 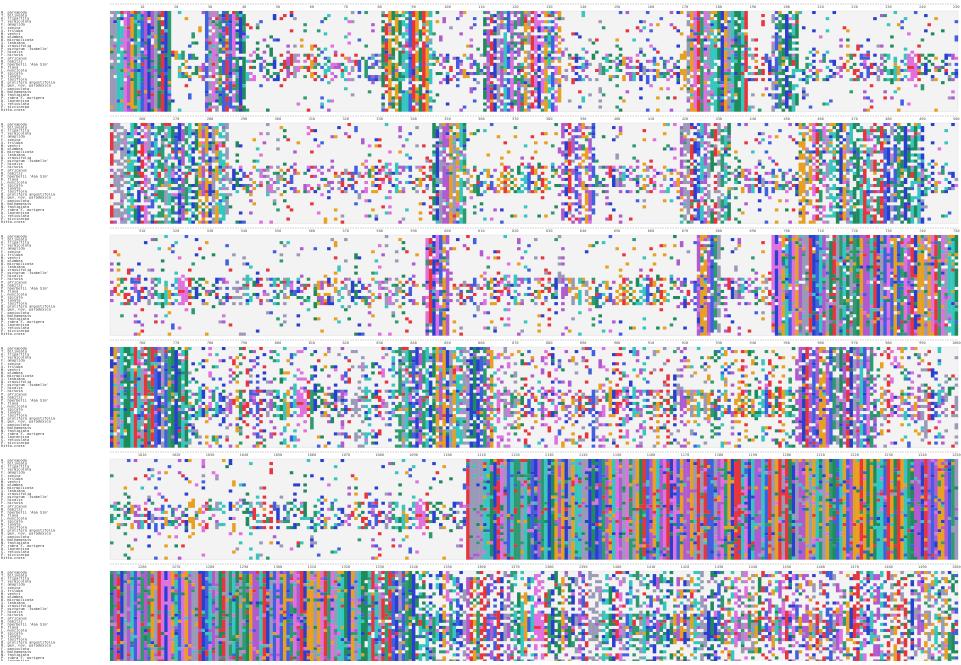 What do you see at coordinates (13, 222) in the screenshot?
I see `sequence-label: Ritto-cross` at bounding box center [13, 222].